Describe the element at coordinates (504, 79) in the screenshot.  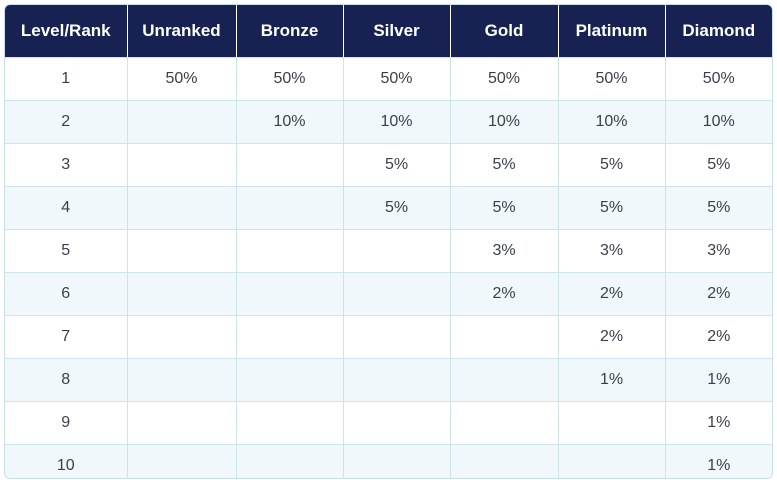
I see `cell-gold: 50%` at that location.